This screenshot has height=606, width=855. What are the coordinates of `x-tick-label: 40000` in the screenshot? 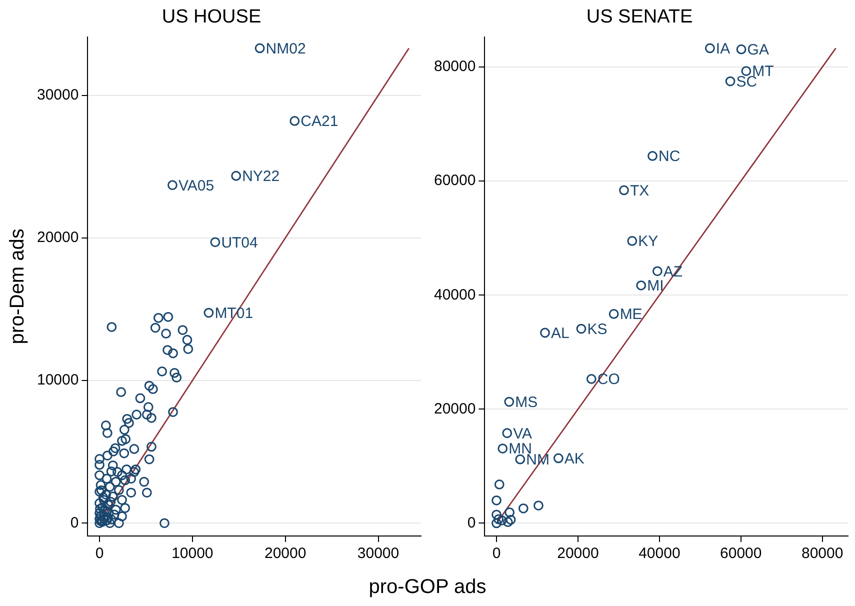 It's located at (659, 553).